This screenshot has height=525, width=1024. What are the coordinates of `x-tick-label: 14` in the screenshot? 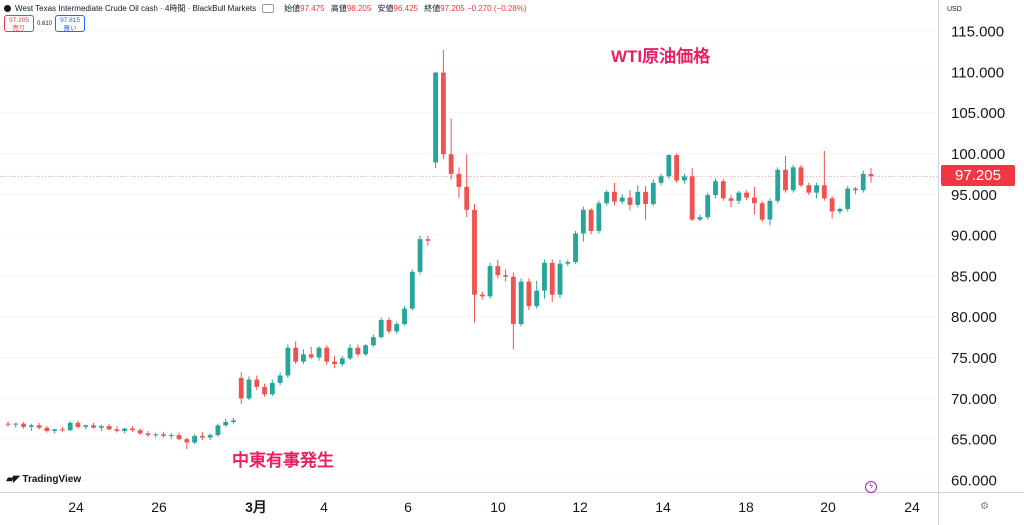 It's located at (663, 507).